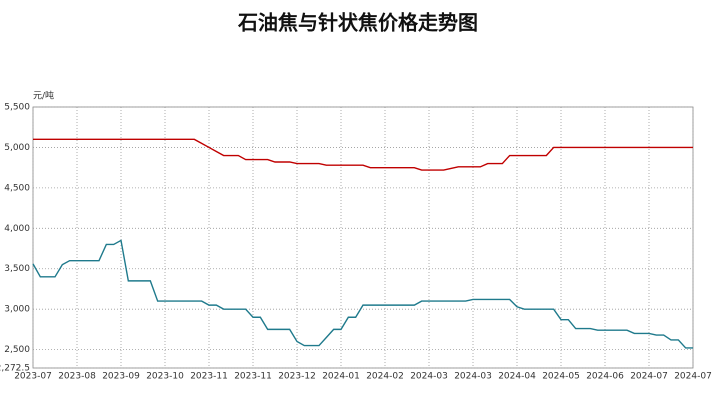 The width and height of the screenshot is (716, 405). I want to click on x-tick-label: 2024-06, so click(605, 377).